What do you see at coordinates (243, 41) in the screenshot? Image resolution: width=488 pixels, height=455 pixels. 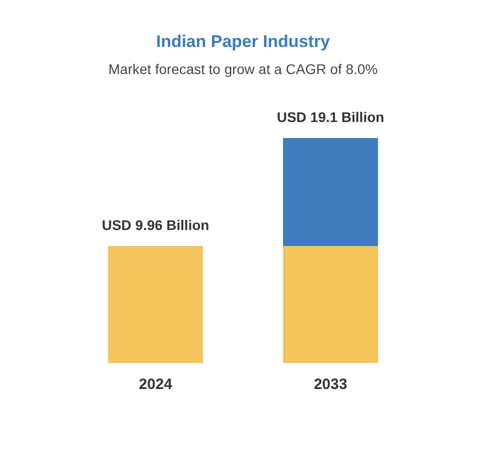 I see `chart-title: Indian Paper Industry` at bounding box center [243, 41].